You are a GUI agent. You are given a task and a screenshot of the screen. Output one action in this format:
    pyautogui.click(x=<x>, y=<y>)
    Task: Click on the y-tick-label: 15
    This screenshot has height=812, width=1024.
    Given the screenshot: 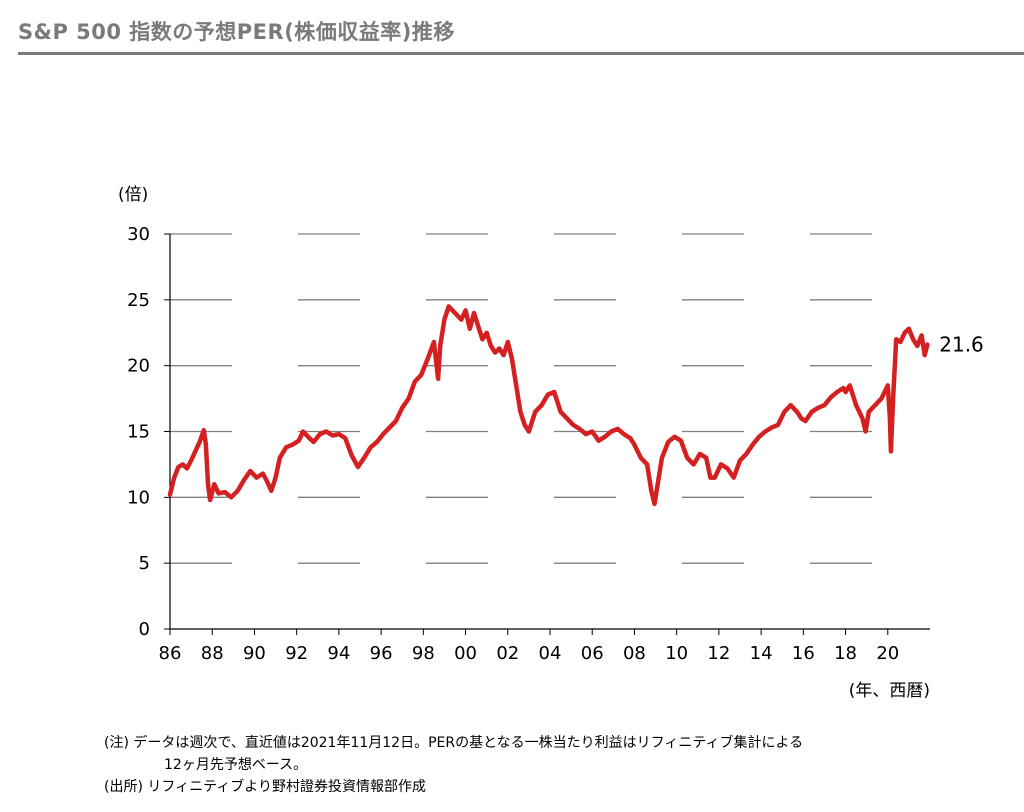 What is the action you would take?
    pyautogui.click(x=138, y=432)
    